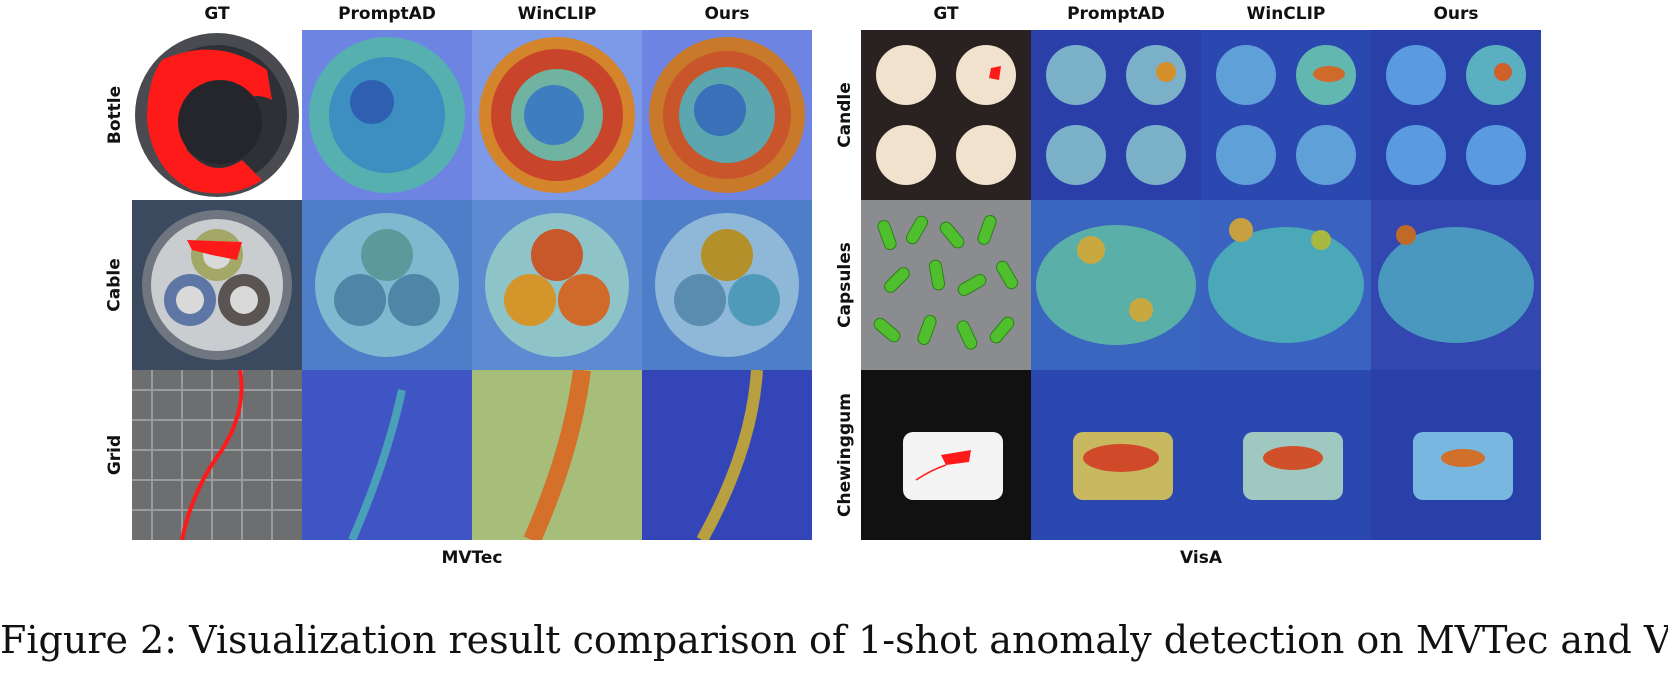  I want to click on gt-image-candle, so click(946, 115).